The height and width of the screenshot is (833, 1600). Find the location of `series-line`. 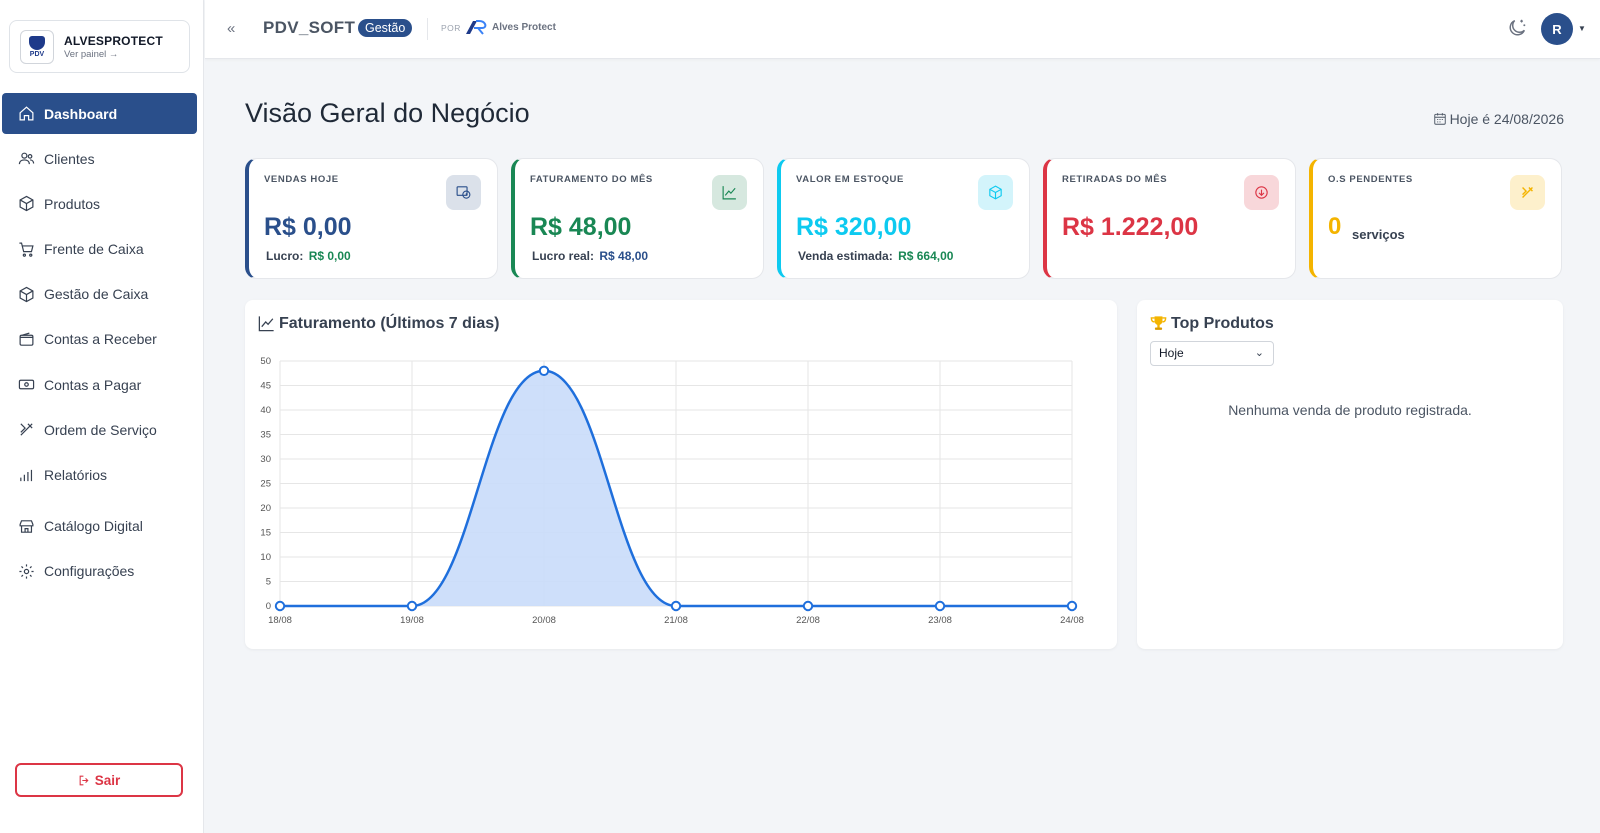

series-line is located at coordinates (676, 488).